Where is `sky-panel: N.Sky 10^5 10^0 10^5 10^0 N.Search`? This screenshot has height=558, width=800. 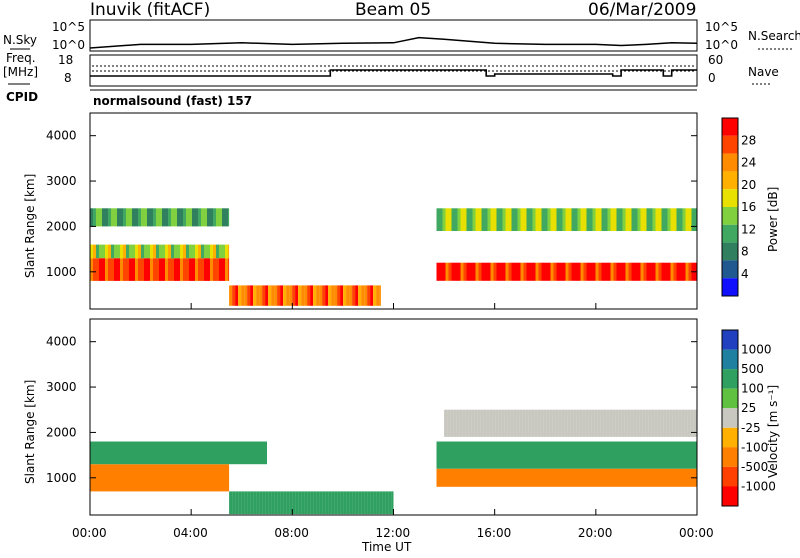
sky-panel: N.Sky 10^5 10^0 10^5 10^0 N.Search is located at coordinates (401, 35).